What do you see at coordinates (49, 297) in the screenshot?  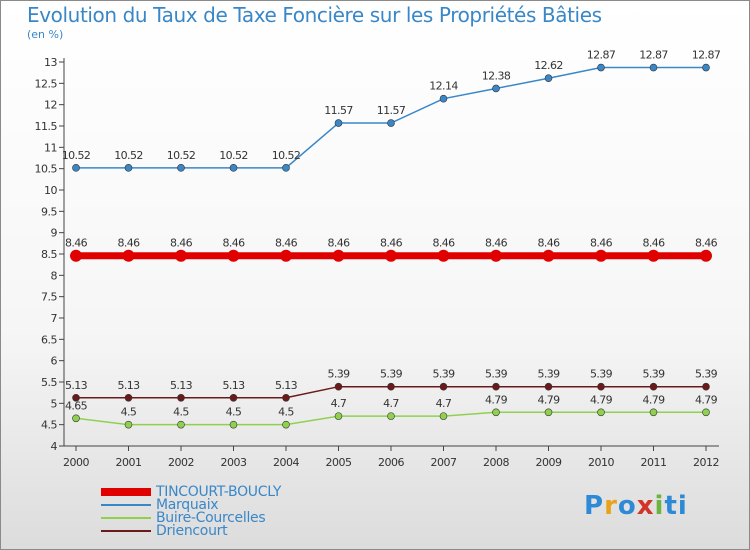 I see `y-tick-label: 7.5` at bounding box center [49, 297].